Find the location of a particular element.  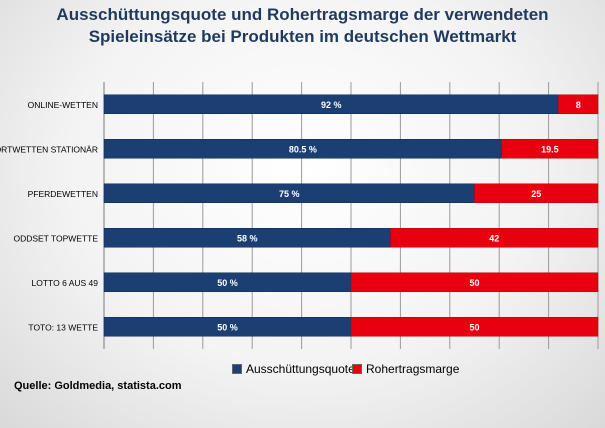

legend-label-payout: Ausschüttungsquote is located at coordinates (300, 369).